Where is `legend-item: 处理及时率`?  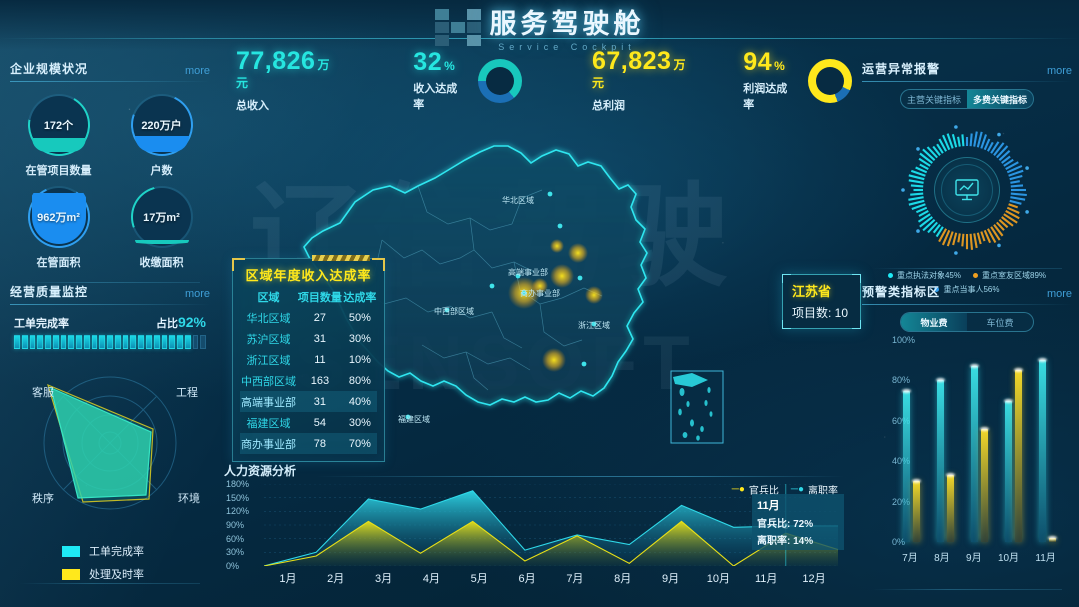
legend-item: 处理及时率 is located at coordinates (103, 574).